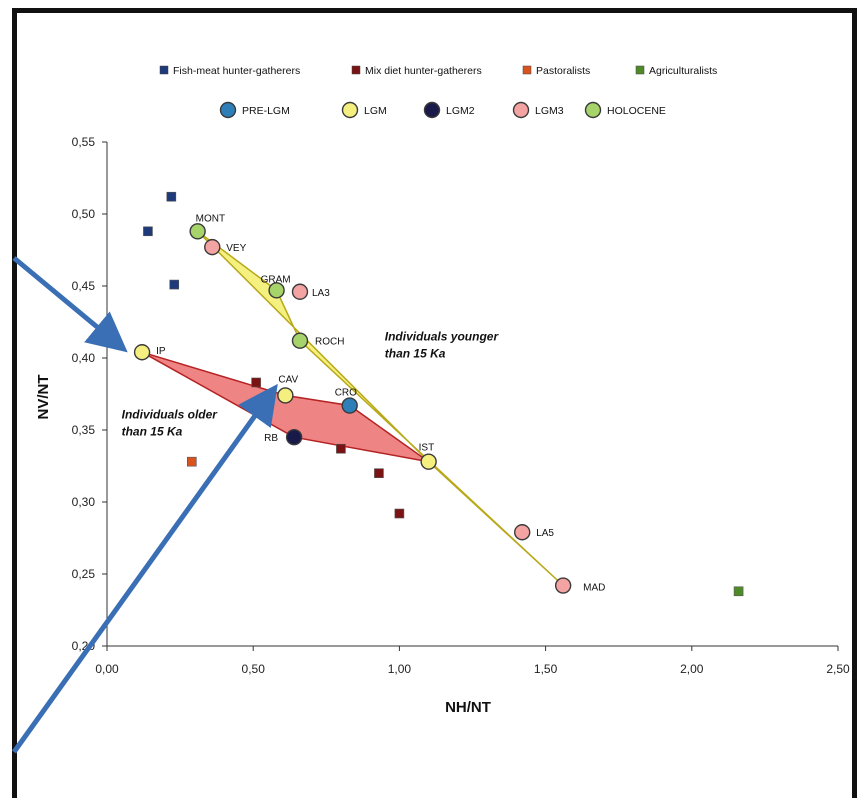 The width and height of the screenshot is (867, 801). What do you see at coordinates (692, 669) in the screenshot?
I see `x-tick-label: 2,00` at bounding box center [692, 669].